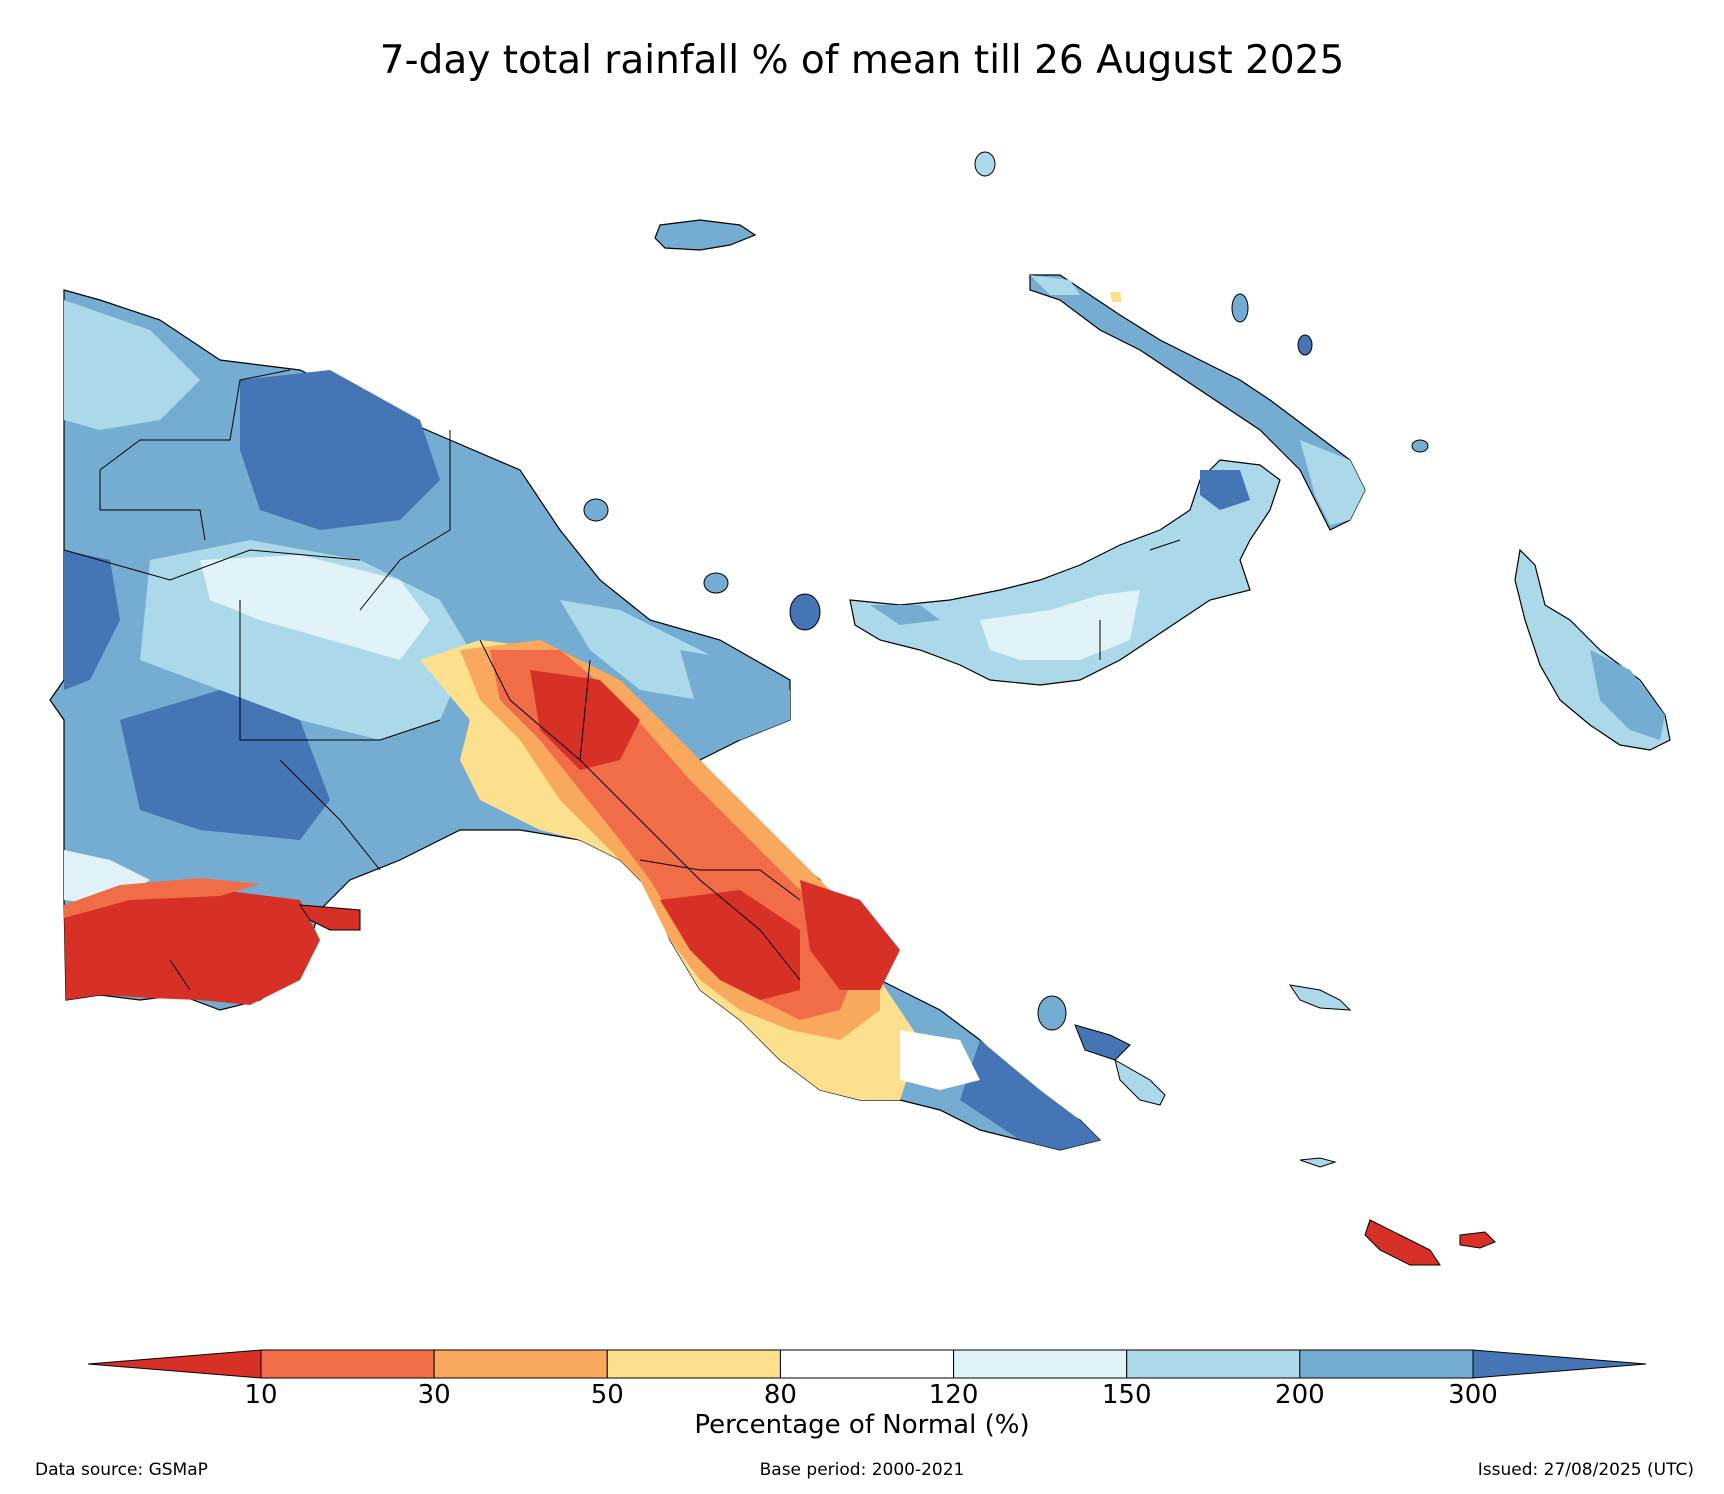  Describe the element at coordinates (1592, 649) in the screenshot. I see `bougainville` at that location.